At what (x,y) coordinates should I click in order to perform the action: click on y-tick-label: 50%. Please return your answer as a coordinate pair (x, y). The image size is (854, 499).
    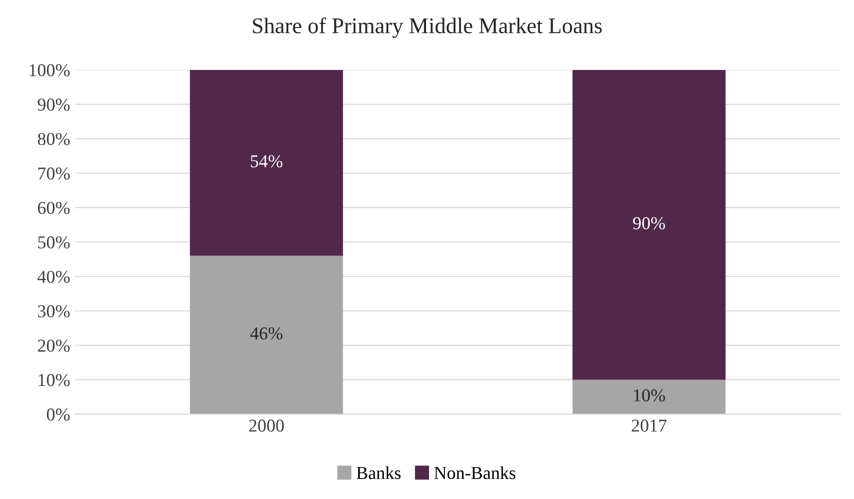
    Looking at the image, I should click on (54, 242).